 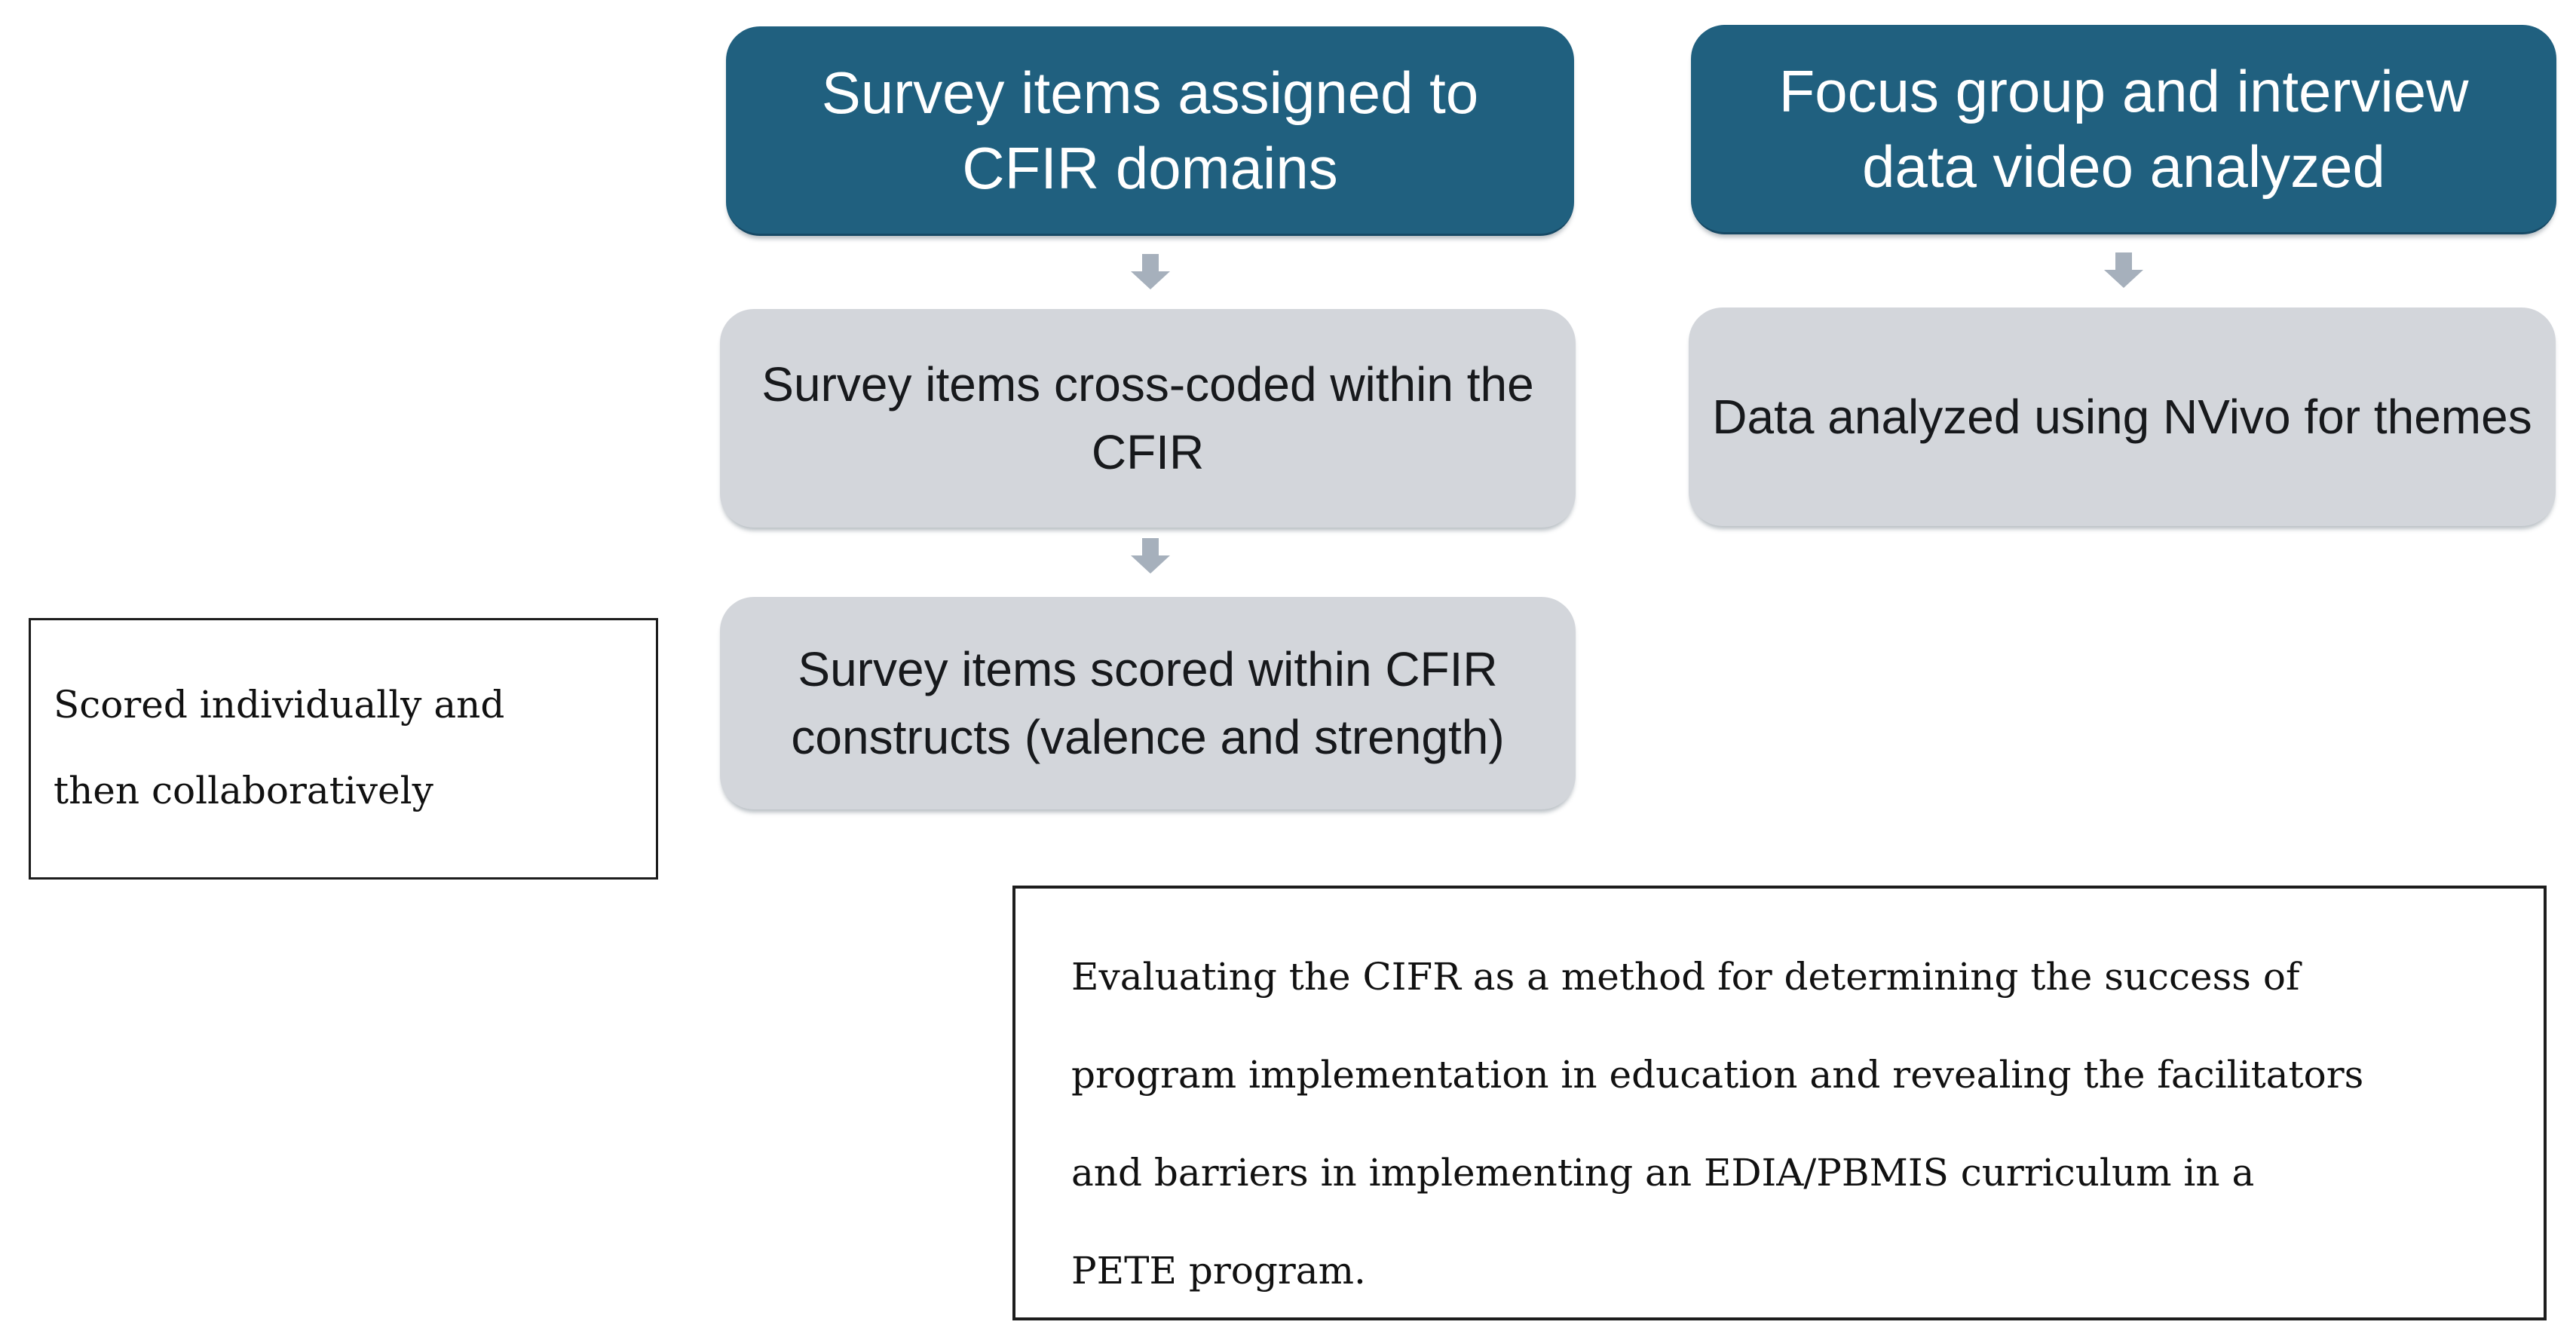 I want to click on flow-box-nvivo-themes: Data analyzed using NVivo for themes, so click(x=2122, y=416).